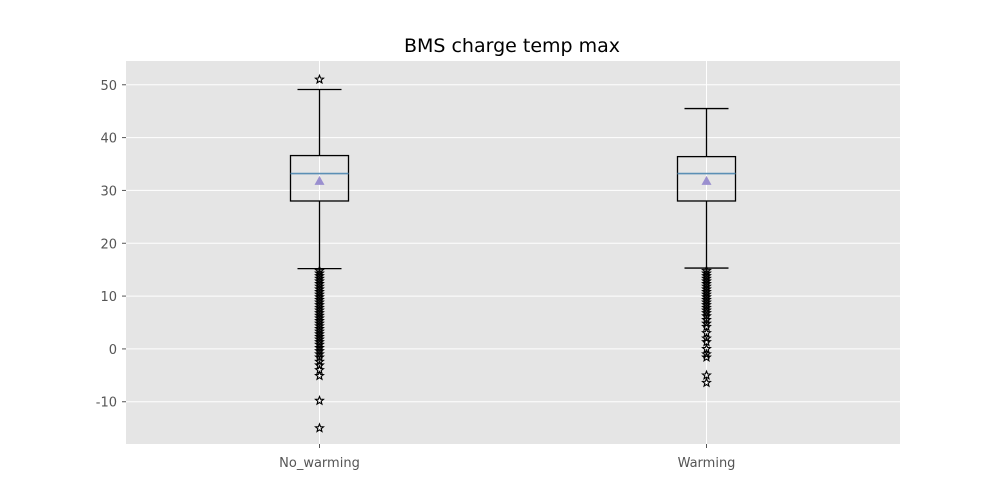 The width and height of the screenshot is (1000, 500). I want to click on y-tick-label: 50, so click(108, 86).